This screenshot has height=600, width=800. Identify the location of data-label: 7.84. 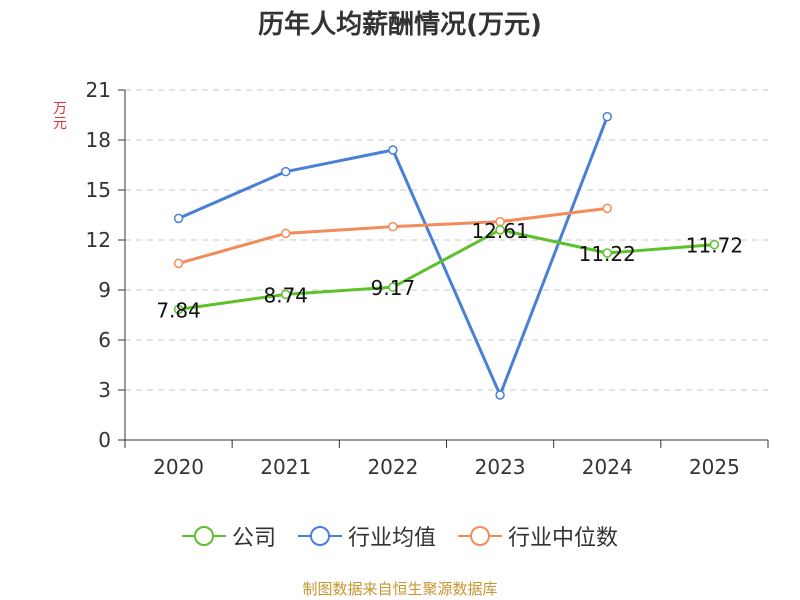
(178, 310).